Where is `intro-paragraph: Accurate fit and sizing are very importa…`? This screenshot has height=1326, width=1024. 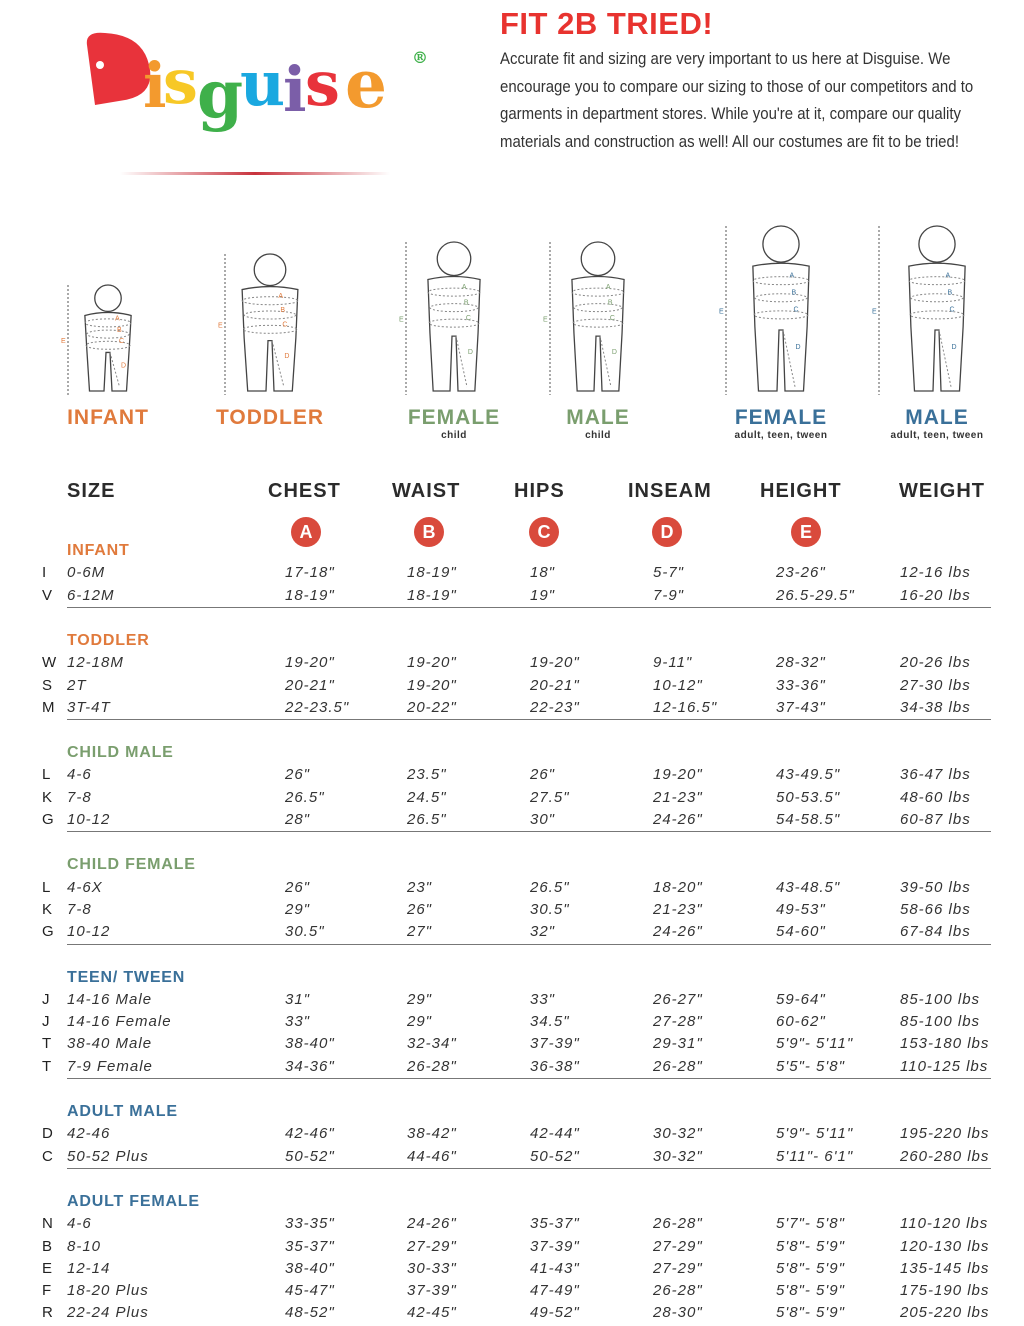 intro-paragraph: Accurate fit and sizing are very importa… is located at coordinates (737, 100).